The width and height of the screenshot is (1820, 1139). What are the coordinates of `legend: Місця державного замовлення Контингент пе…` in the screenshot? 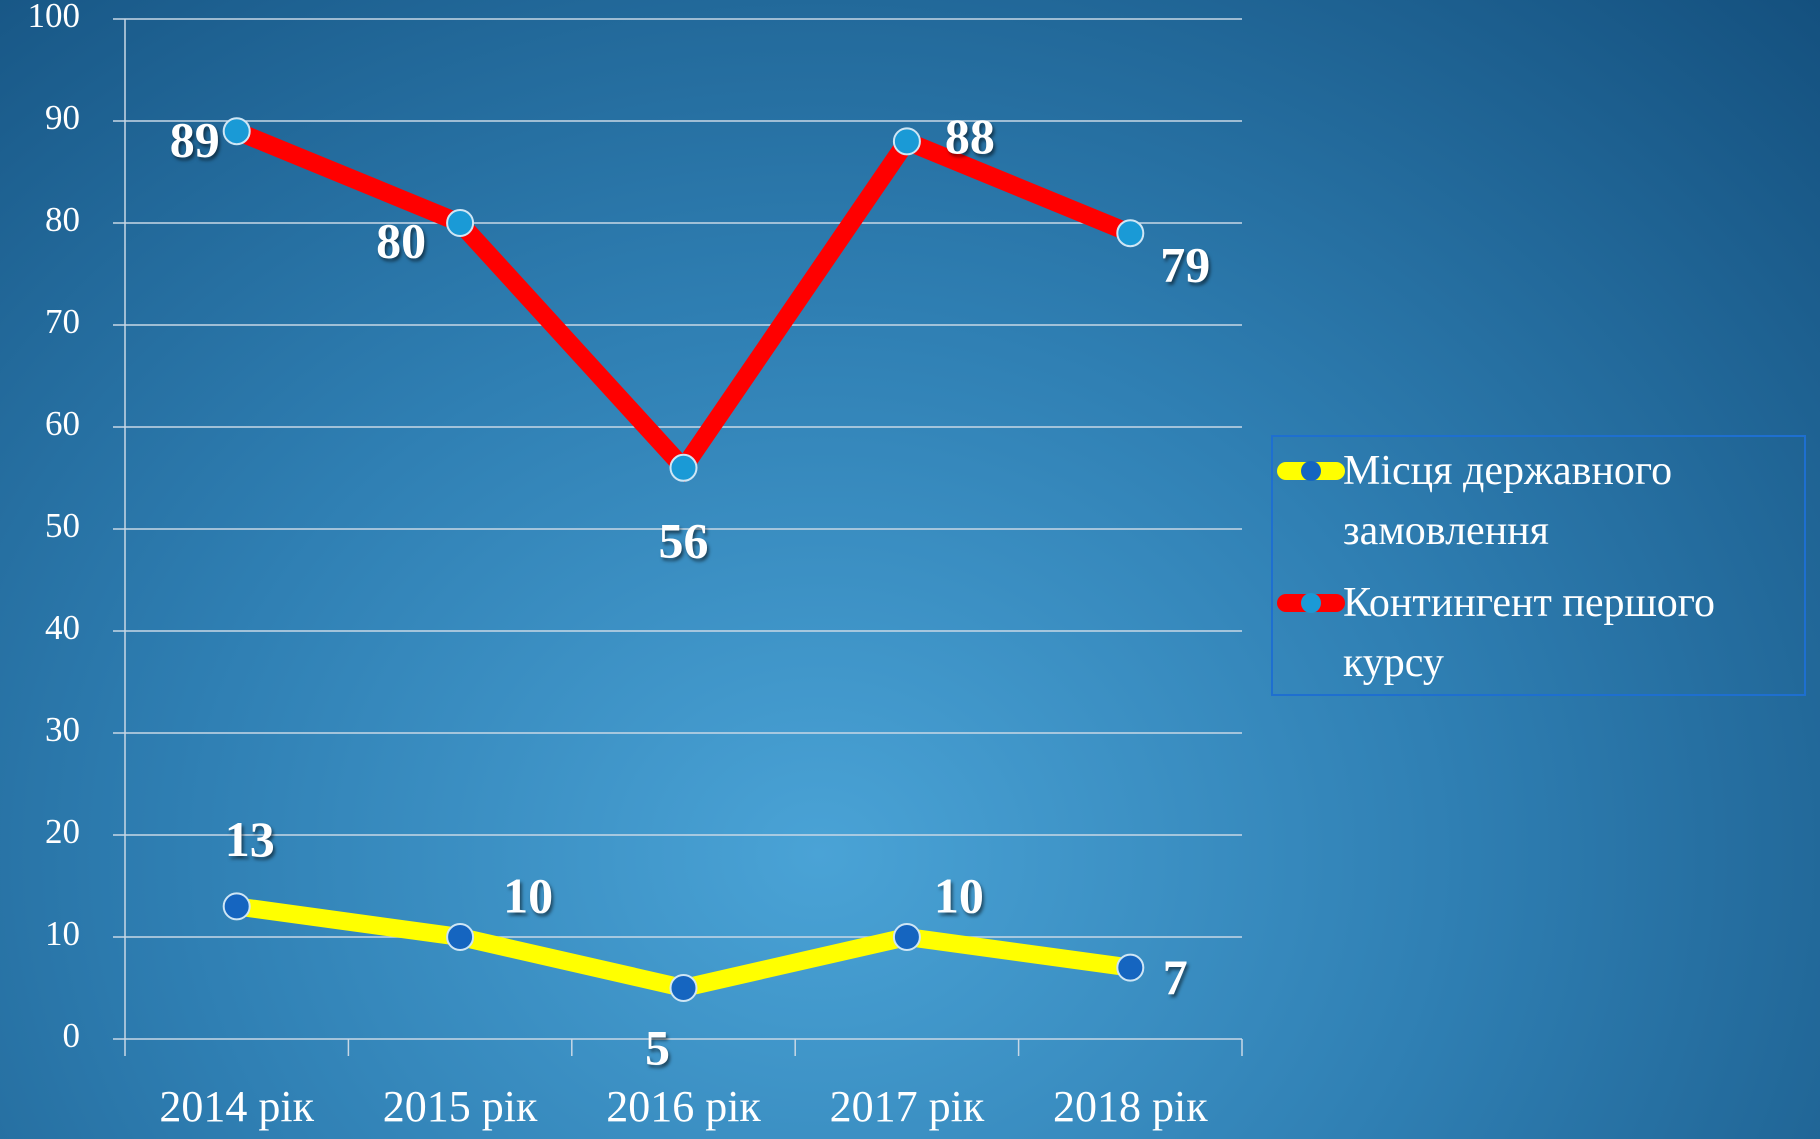 It's located at (1538, 565).